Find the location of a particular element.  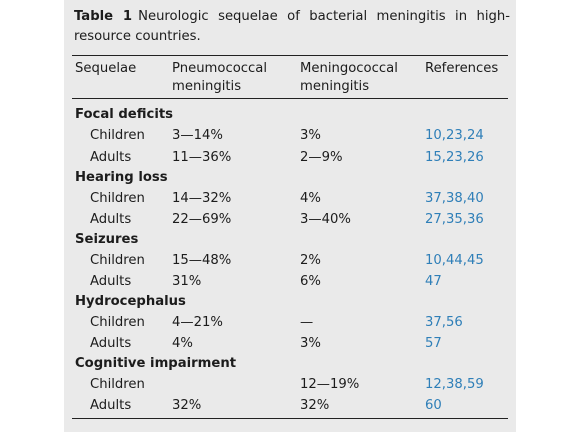

table-row: Children 12—19% 12,38,59 is located at coordinates (290, 385).